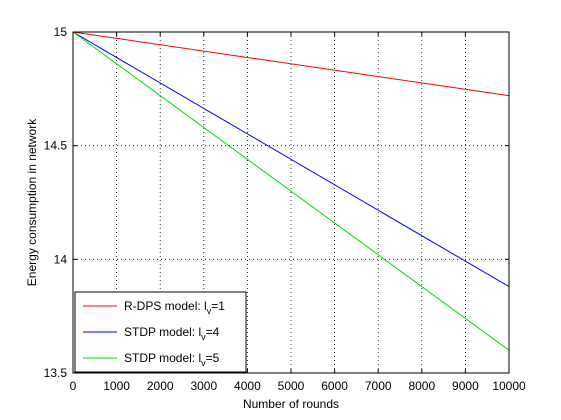 Image resolution: width=561 pixels, height=420 pixels. What do you see at coordinates (160, 386) in the screenshot?
I see `x-tick-label: 2000` at bounding box center [160, 386].